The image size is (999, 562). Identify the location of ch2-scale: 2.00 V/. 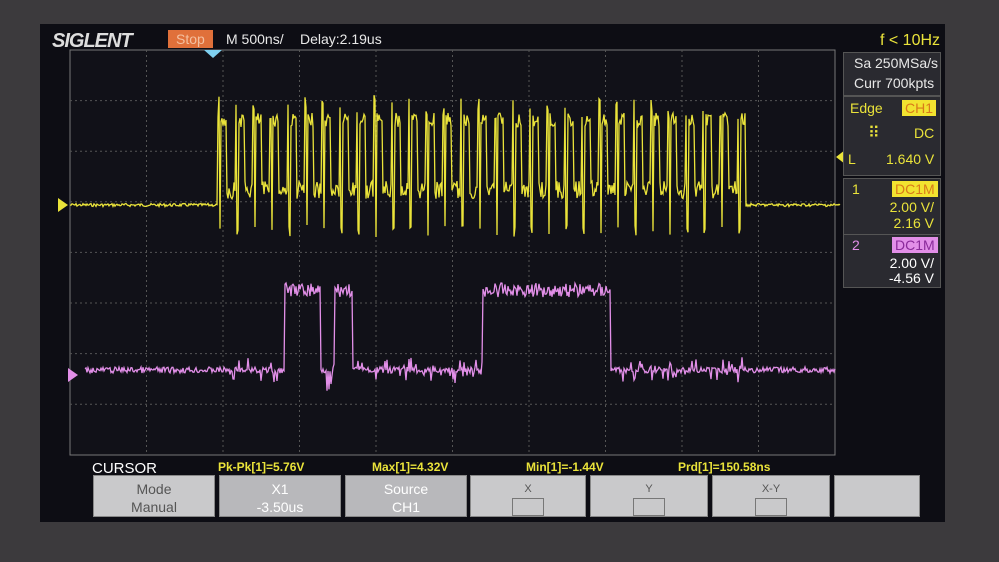
(911, 263).